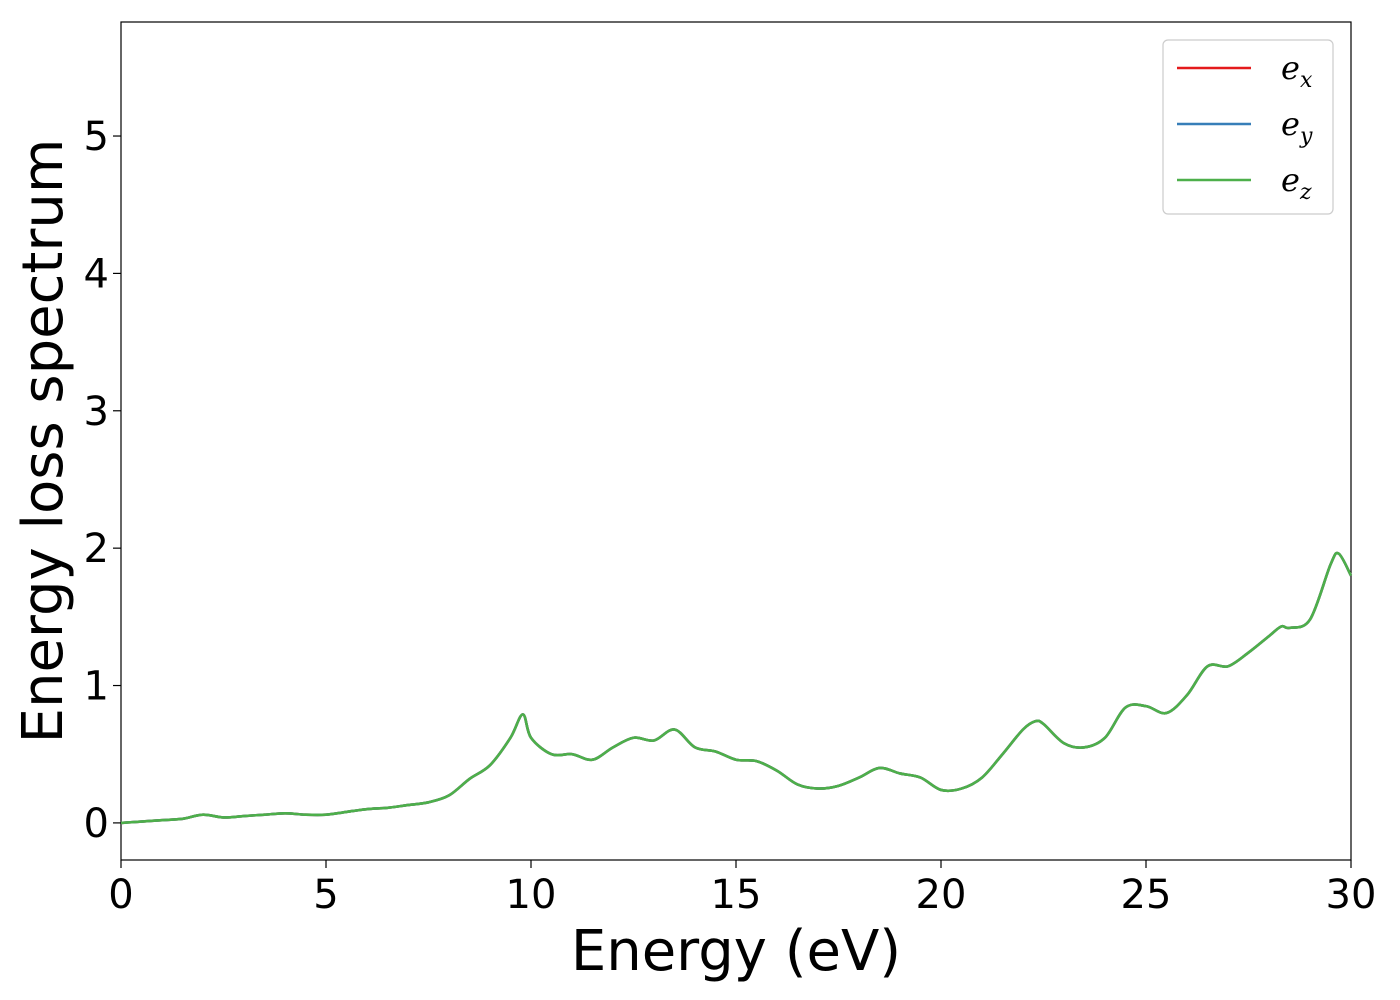  Describe the element at coordinates (325, 895) in the screenshot. I see `x-tick-label: 5` at that location.